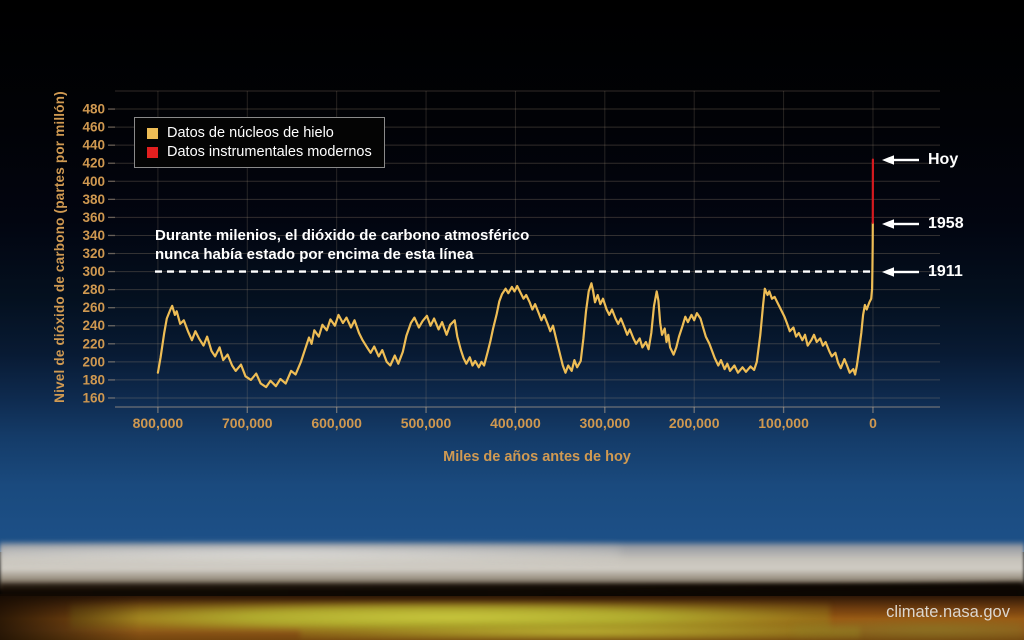 The height and width of the screenshot is (640, 1024). I want to click on svg-text: 280, so click(93, 289).